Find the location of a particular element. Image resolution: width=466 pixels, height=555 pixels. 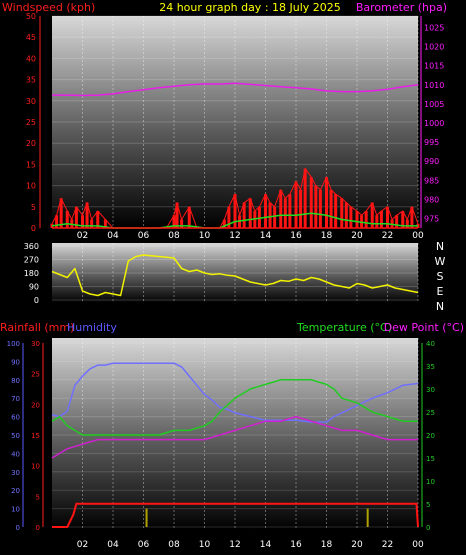

windspeed-tick-label: 40 is located at coordinates (31, 58).